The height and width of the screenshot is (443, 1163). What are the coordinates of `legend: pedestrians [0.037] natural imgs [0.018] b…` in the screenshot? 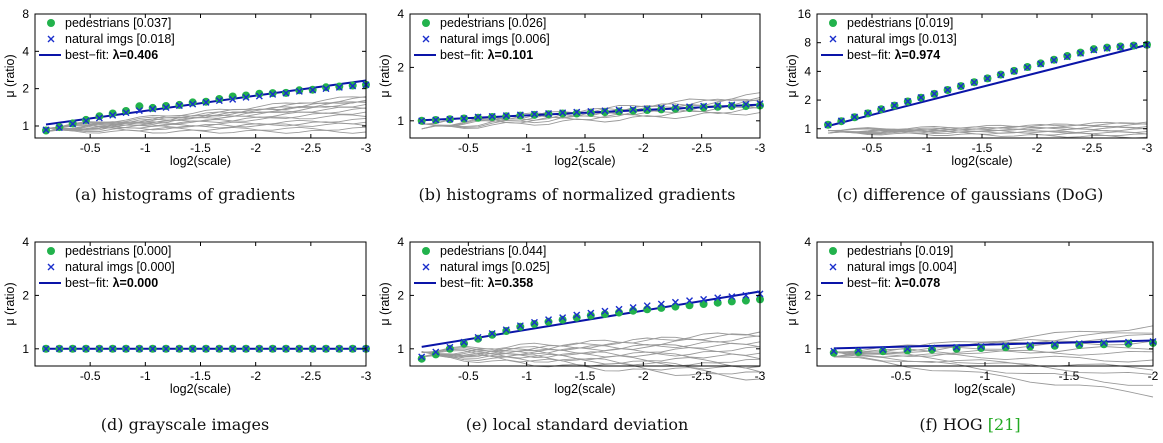 It's located at (107, 39).